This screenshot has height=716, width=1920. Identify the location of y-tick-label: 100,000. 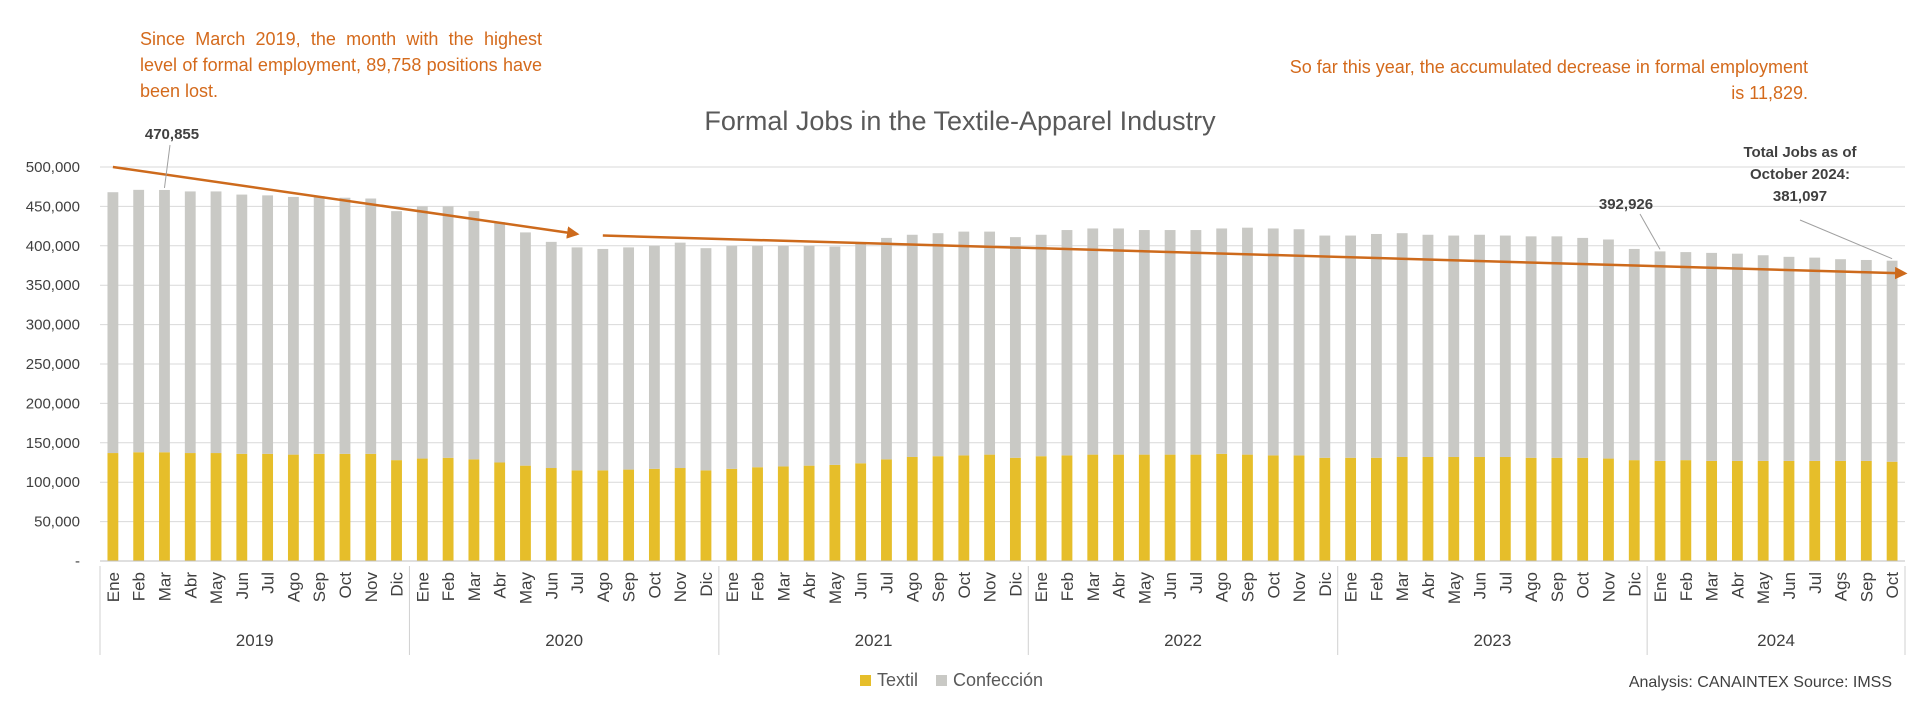
(53, 482).